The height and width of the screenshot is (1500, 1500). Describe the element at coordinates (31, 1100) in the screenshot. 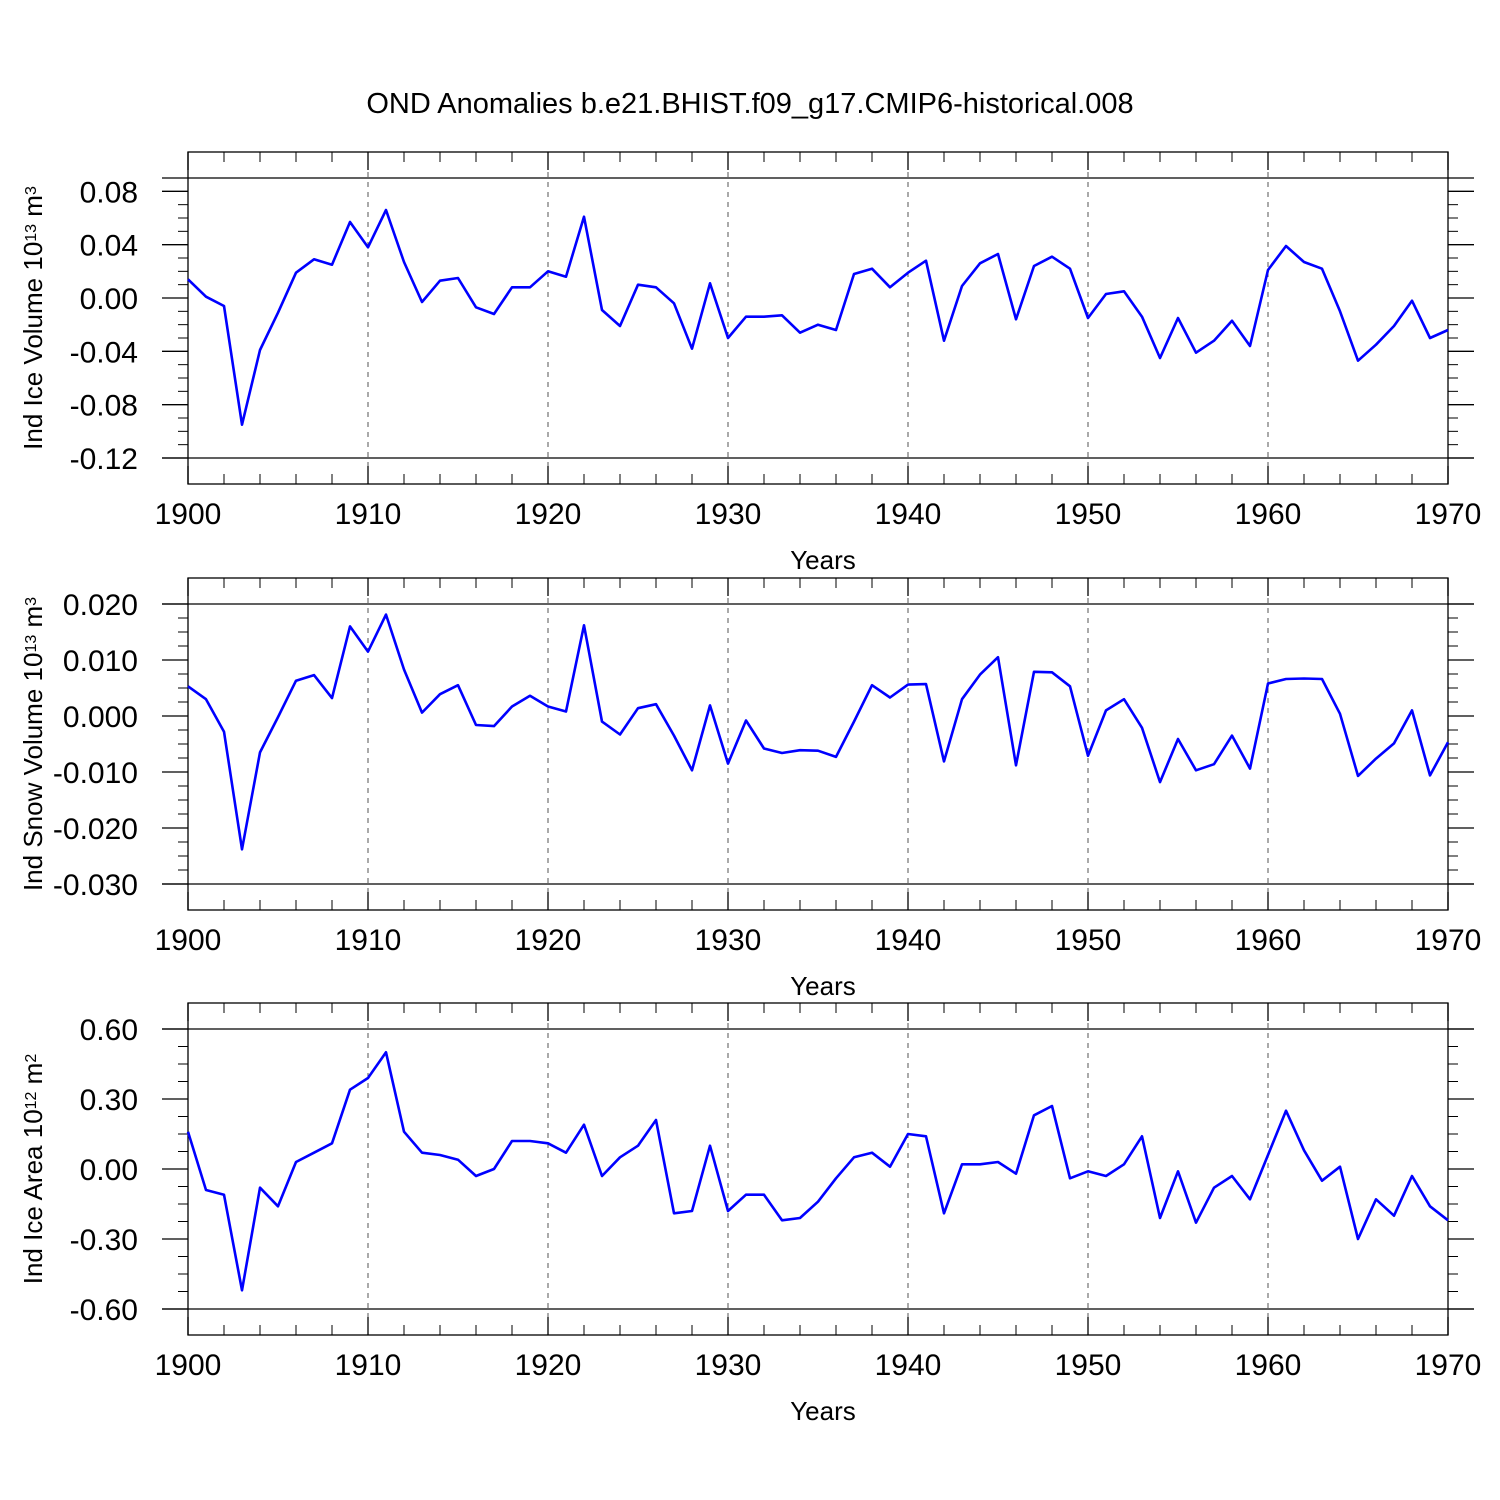

I see `y-axis-title-superscript: 12` at that location.